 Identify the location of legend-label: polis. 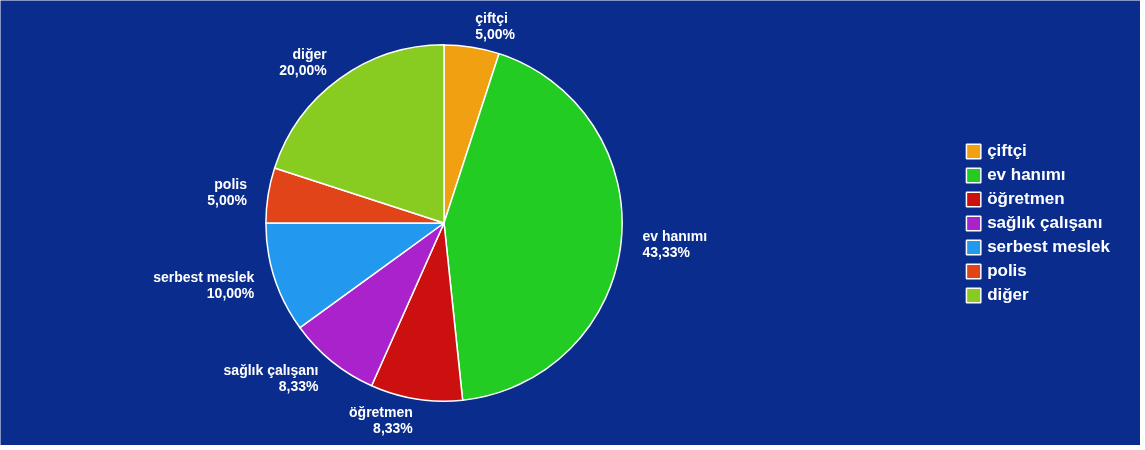
(1007, 270).